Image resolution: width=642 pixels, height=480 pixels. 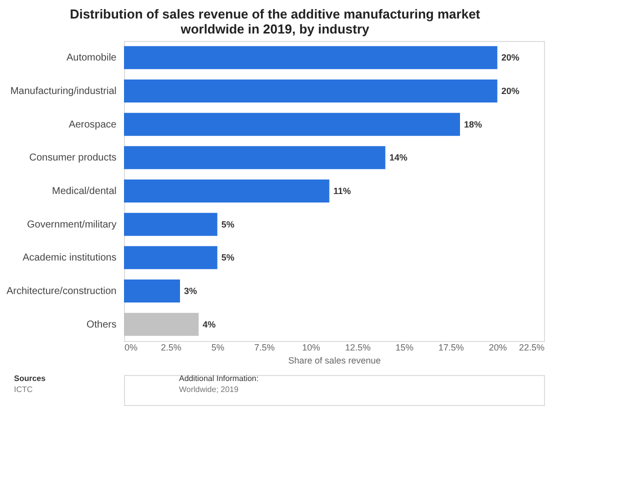 I want to click on y-tick-label: Manufacturing/industrial, so click(x=63, y=91).